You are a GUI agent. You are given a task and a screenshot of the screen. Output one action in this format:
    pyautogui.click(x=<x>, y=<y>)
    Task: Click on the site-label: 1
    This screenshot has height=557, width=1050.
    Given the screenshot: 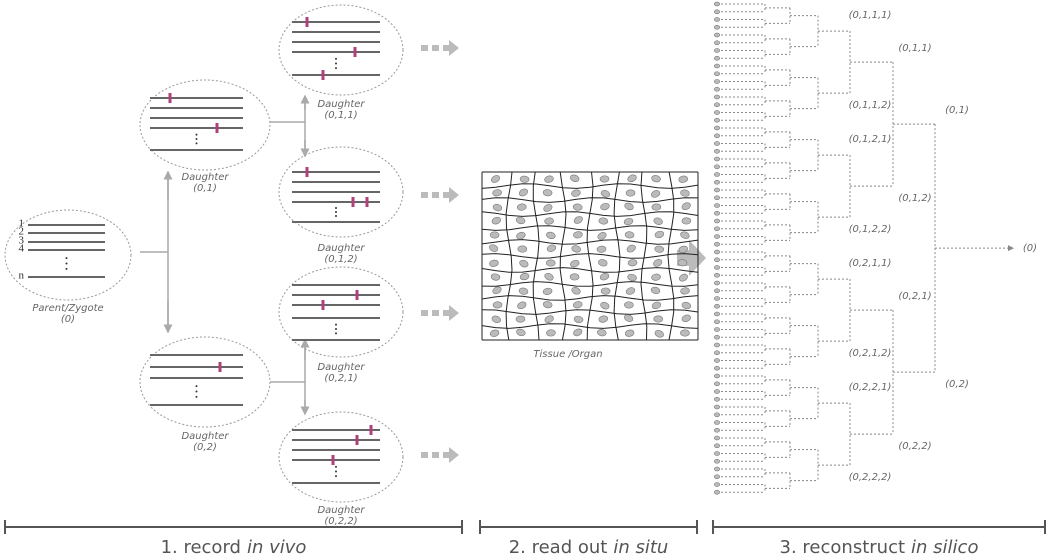 What is the action you would take?
    pyautogui.click(x=22, y=224)
    